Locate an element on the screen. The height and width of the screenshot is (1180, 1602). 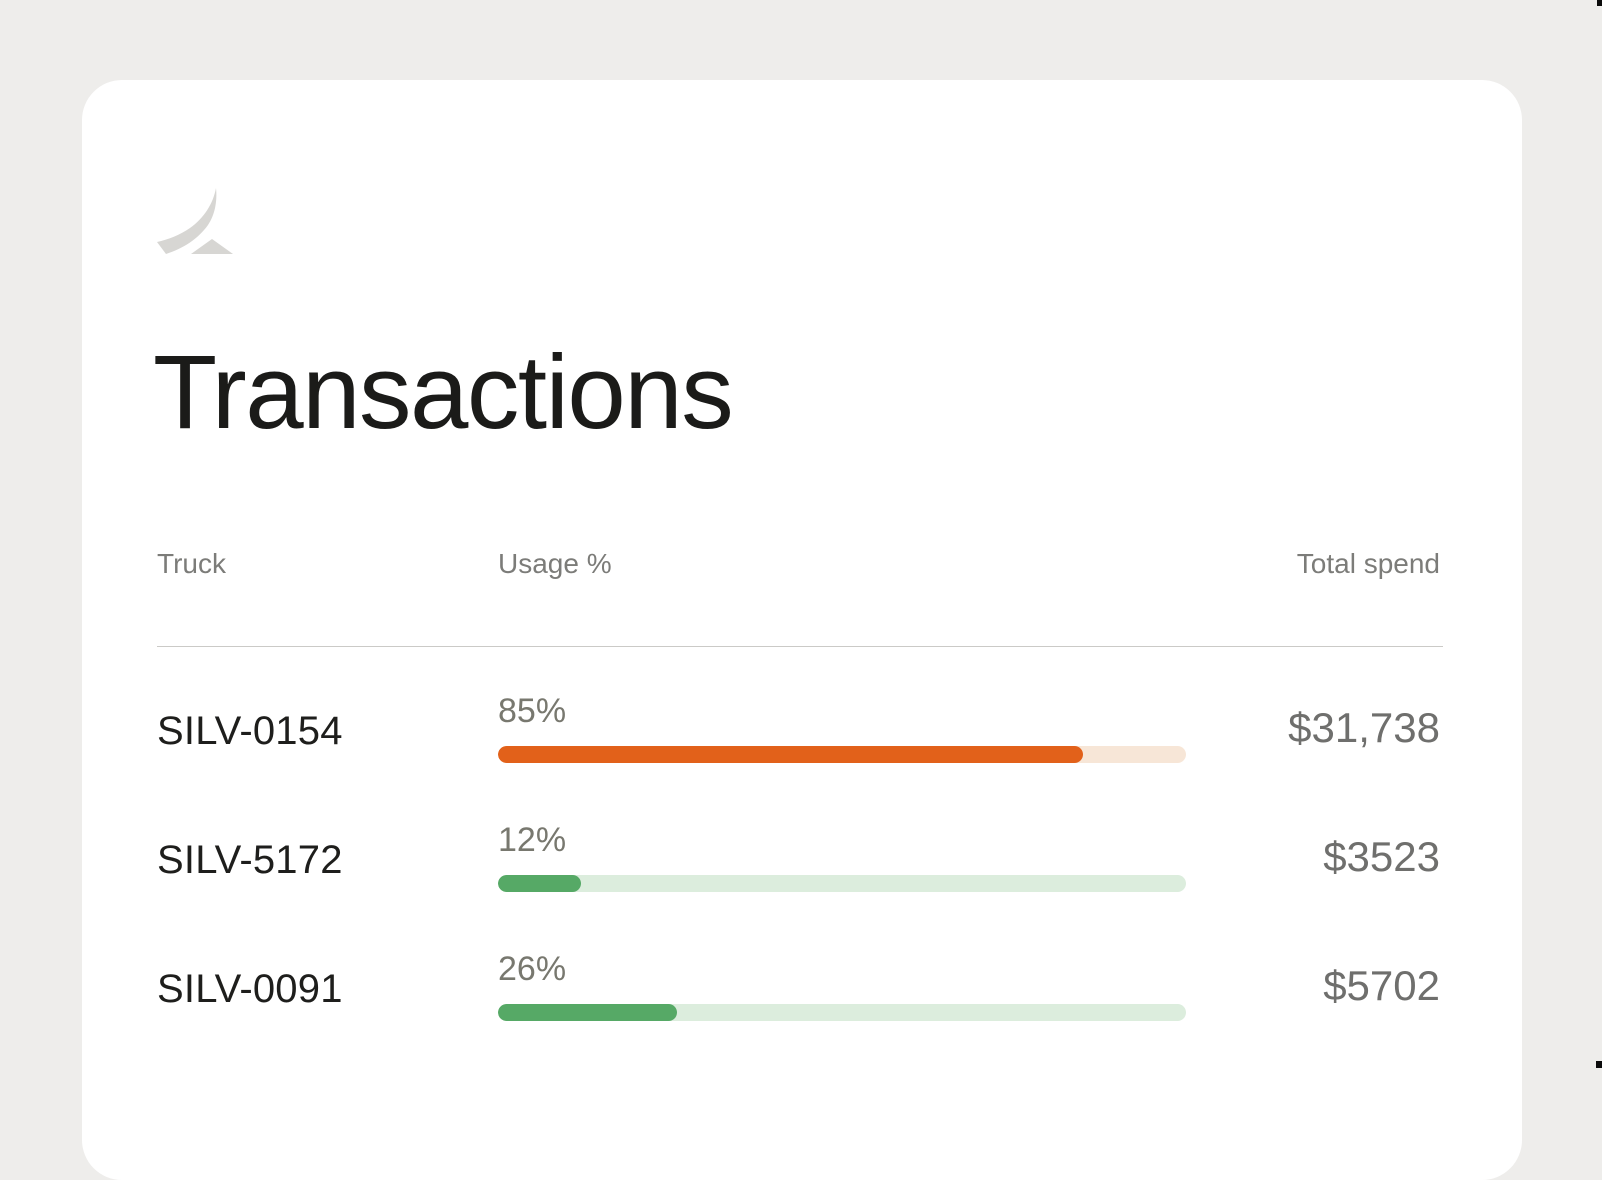
table-header-row: Truck Usage % Total spend is located at coordinates (798, 564).